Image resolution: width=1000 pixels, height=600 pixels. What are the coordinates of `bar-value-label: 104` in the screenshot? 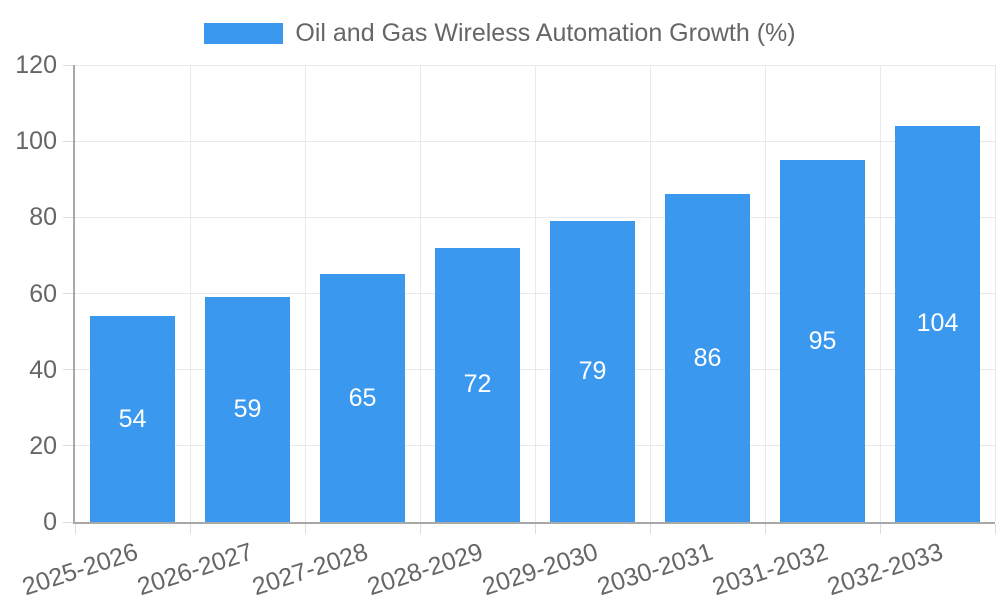 It's located at (937, 323).